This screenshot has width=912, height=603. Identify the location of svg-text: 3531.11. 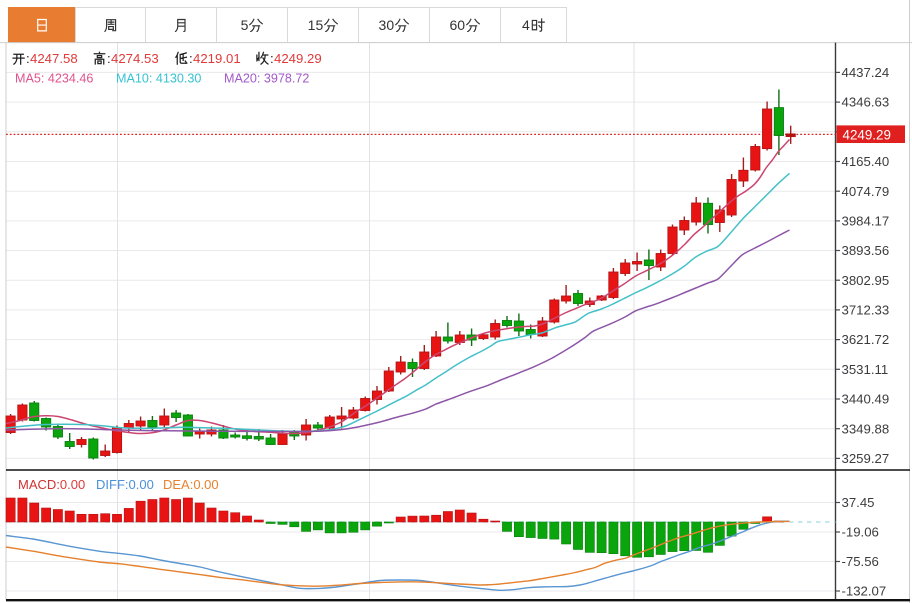
(865, 369).